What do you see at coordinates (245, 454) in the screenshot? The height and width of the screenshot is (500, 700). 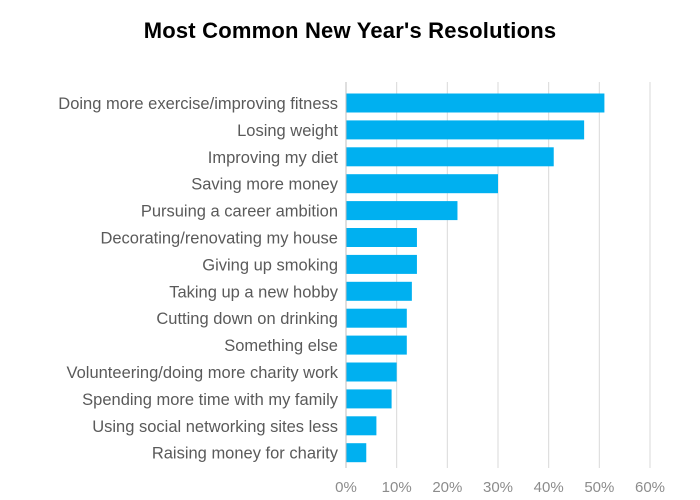 I see `category-label: Raising money for charity` at bounding box center [245, 454].